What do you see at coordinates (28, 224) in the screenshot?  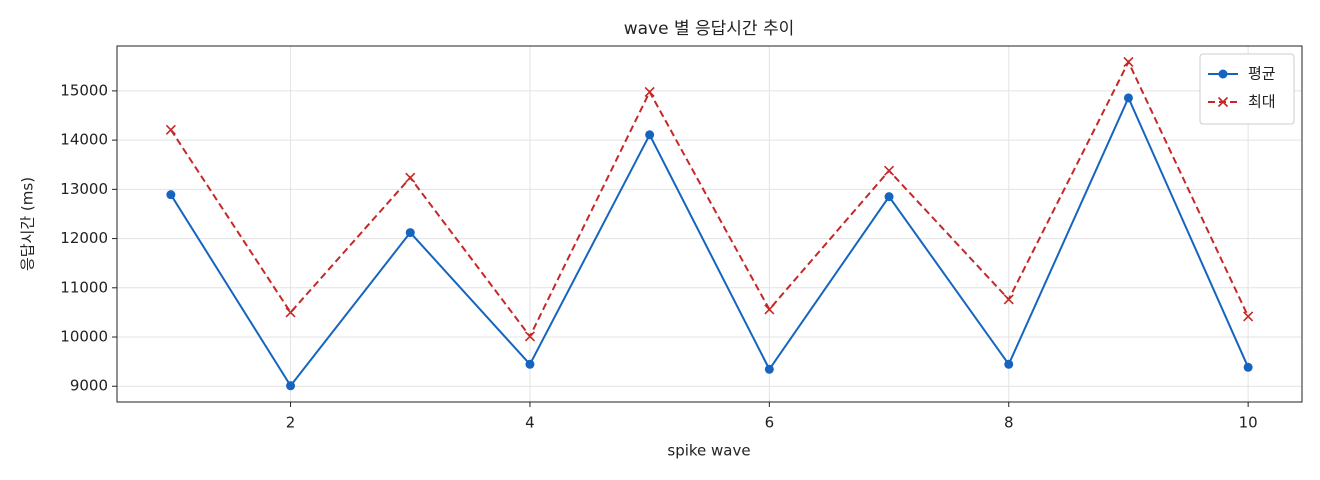 I see `y-axis-label: 응답시간 (ms)` at bounding box center [28, 224].